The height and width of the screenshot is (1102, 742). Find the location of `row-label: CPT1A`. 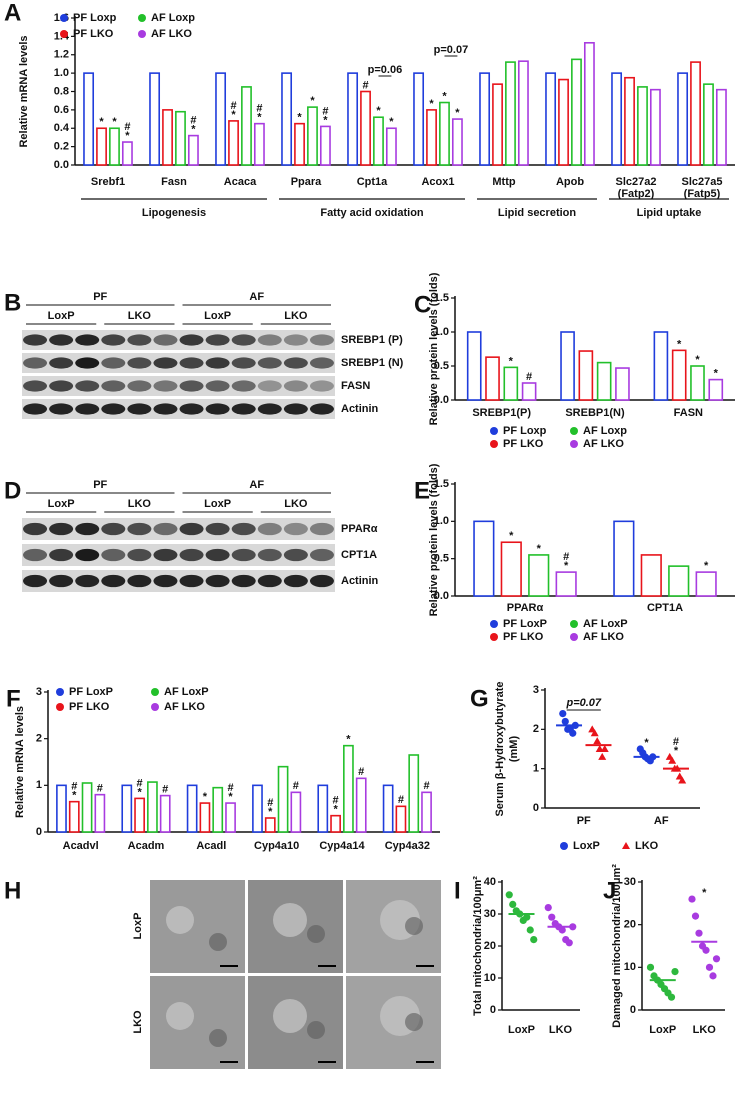

row-label: CPT1A is located at coordinates (359, 555).